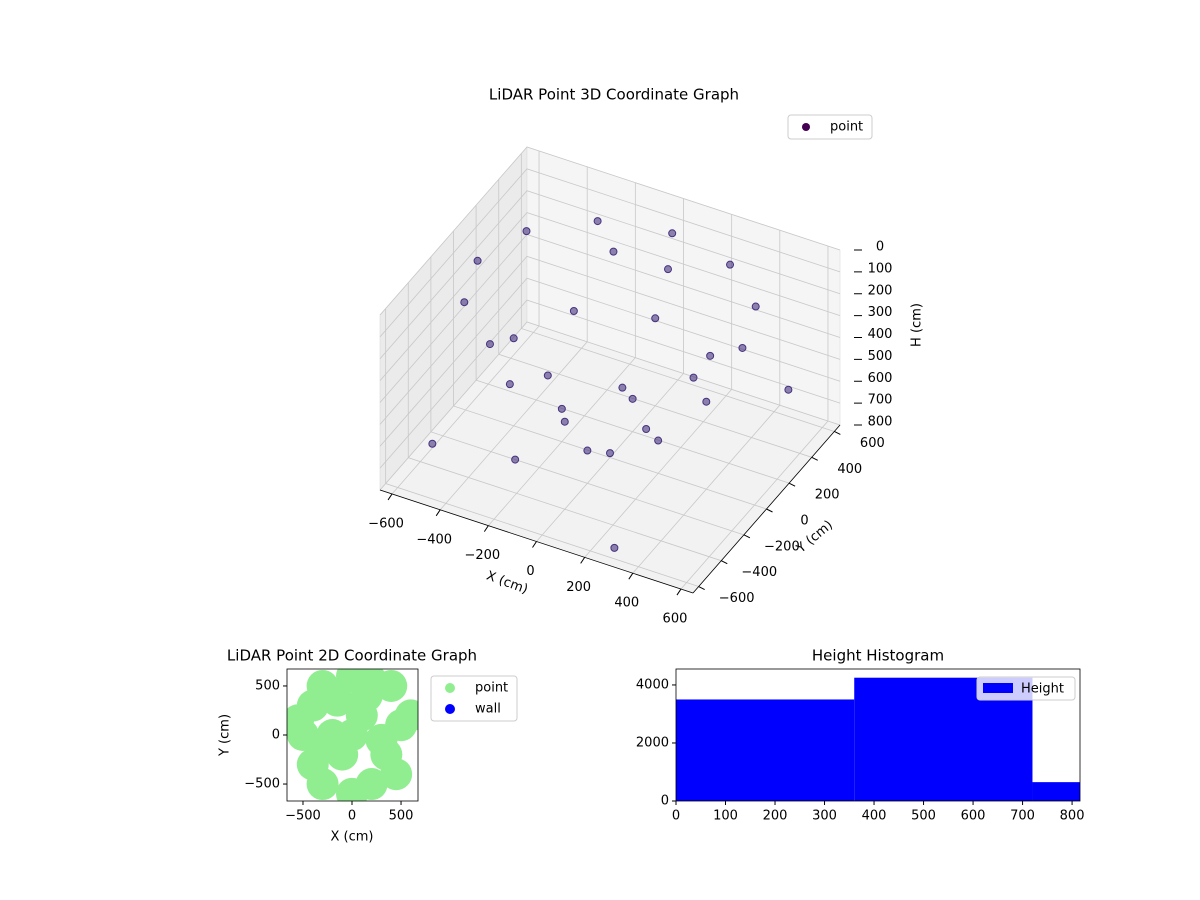 The image size is (1200, 900). Describe the element at coordinates (849, 469) in the screenshot. I see `y-tick-label: 400` at that location.